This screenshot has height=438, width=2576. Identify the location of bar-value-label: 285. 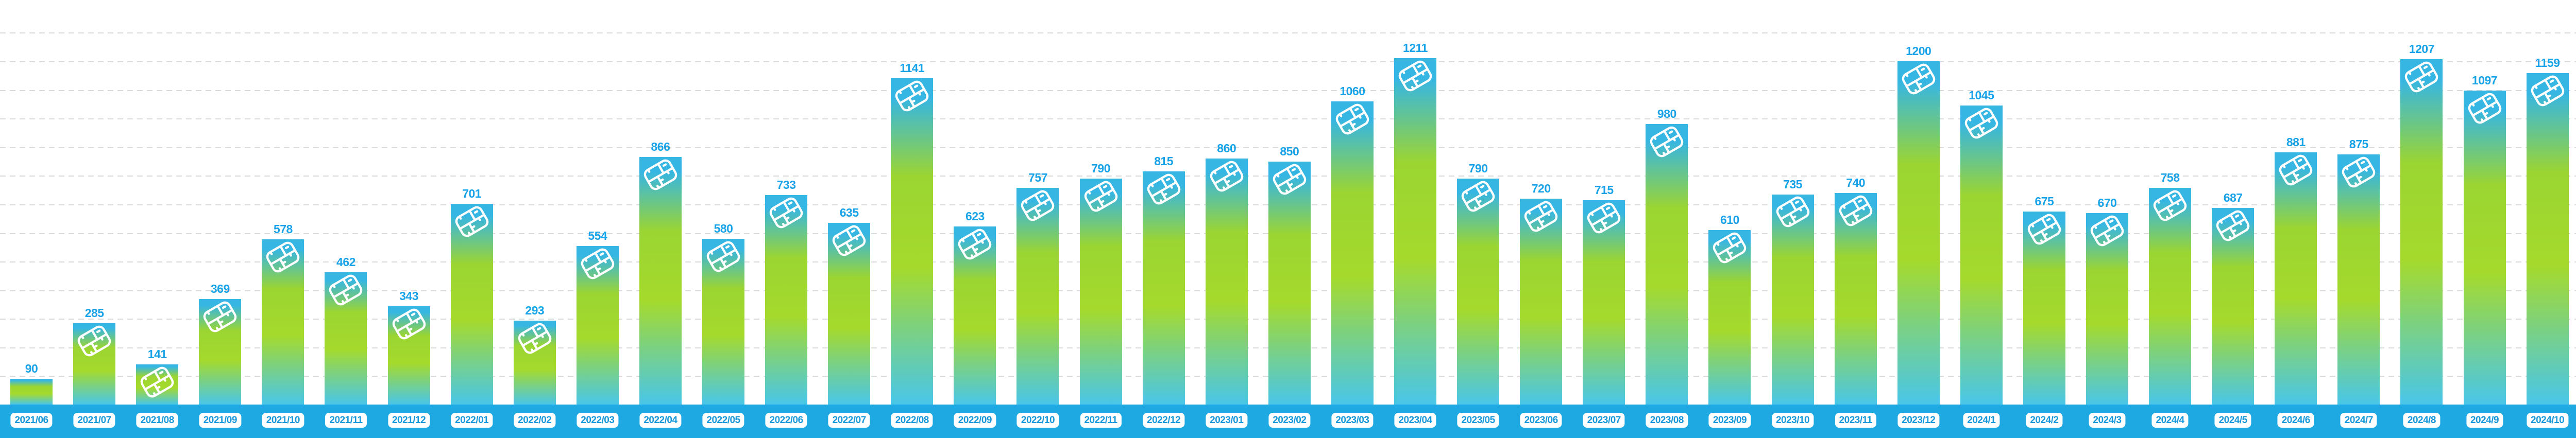
(94, 313).